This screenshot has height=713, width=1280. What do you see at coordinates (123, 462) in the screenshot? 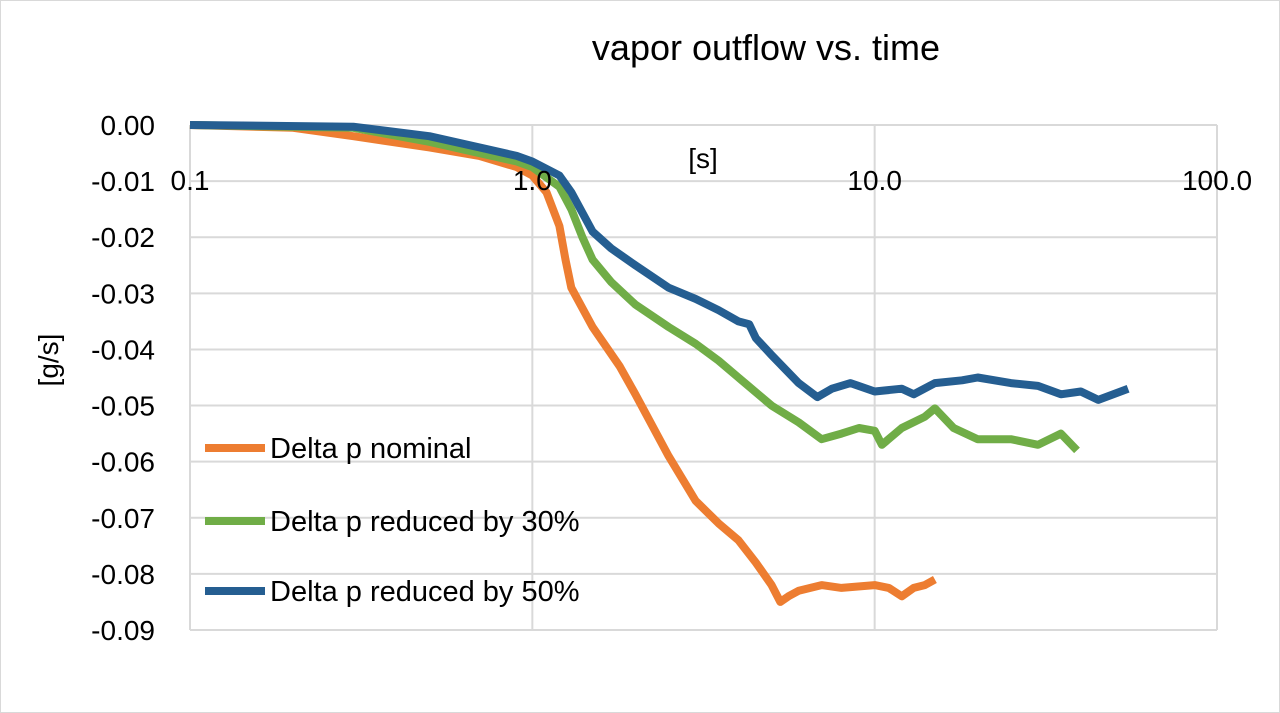
I see `y-tick-label: -0.06` at bounding box center [123, 462].